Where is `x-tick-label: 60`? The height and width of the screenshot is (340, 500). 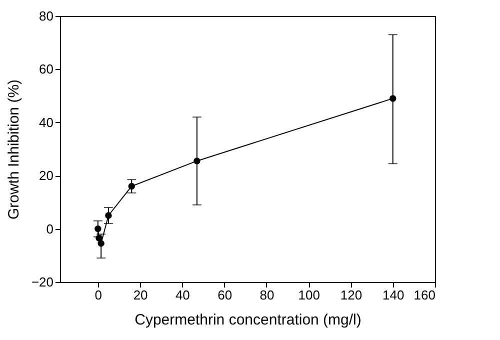 x-tick-label: 60 is located at coordinates (225, 295).